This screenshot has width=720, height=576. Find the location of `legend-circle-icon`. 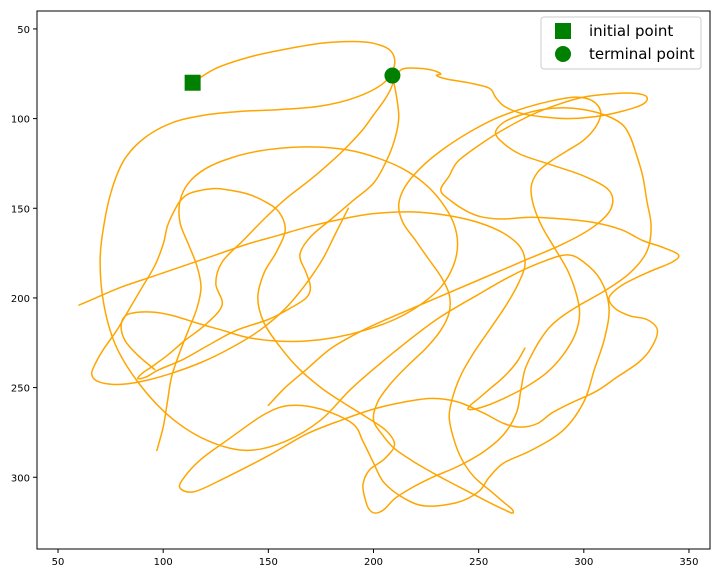

legend-circle-icon is located at coordinates (563, 54).